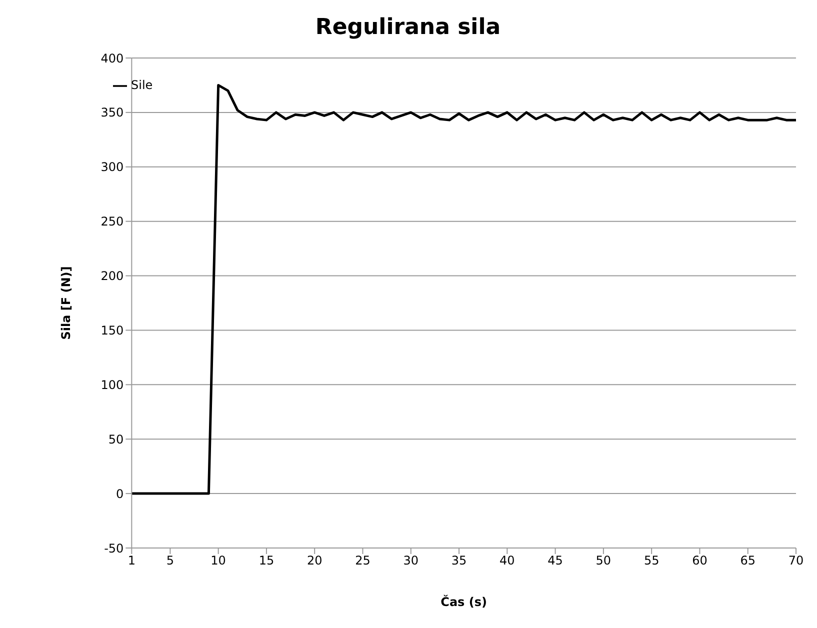  What do you see at coordinates (112, 221) in the screenshot?
I see `y-tick-label: 250` at bounding box center [112, 221].